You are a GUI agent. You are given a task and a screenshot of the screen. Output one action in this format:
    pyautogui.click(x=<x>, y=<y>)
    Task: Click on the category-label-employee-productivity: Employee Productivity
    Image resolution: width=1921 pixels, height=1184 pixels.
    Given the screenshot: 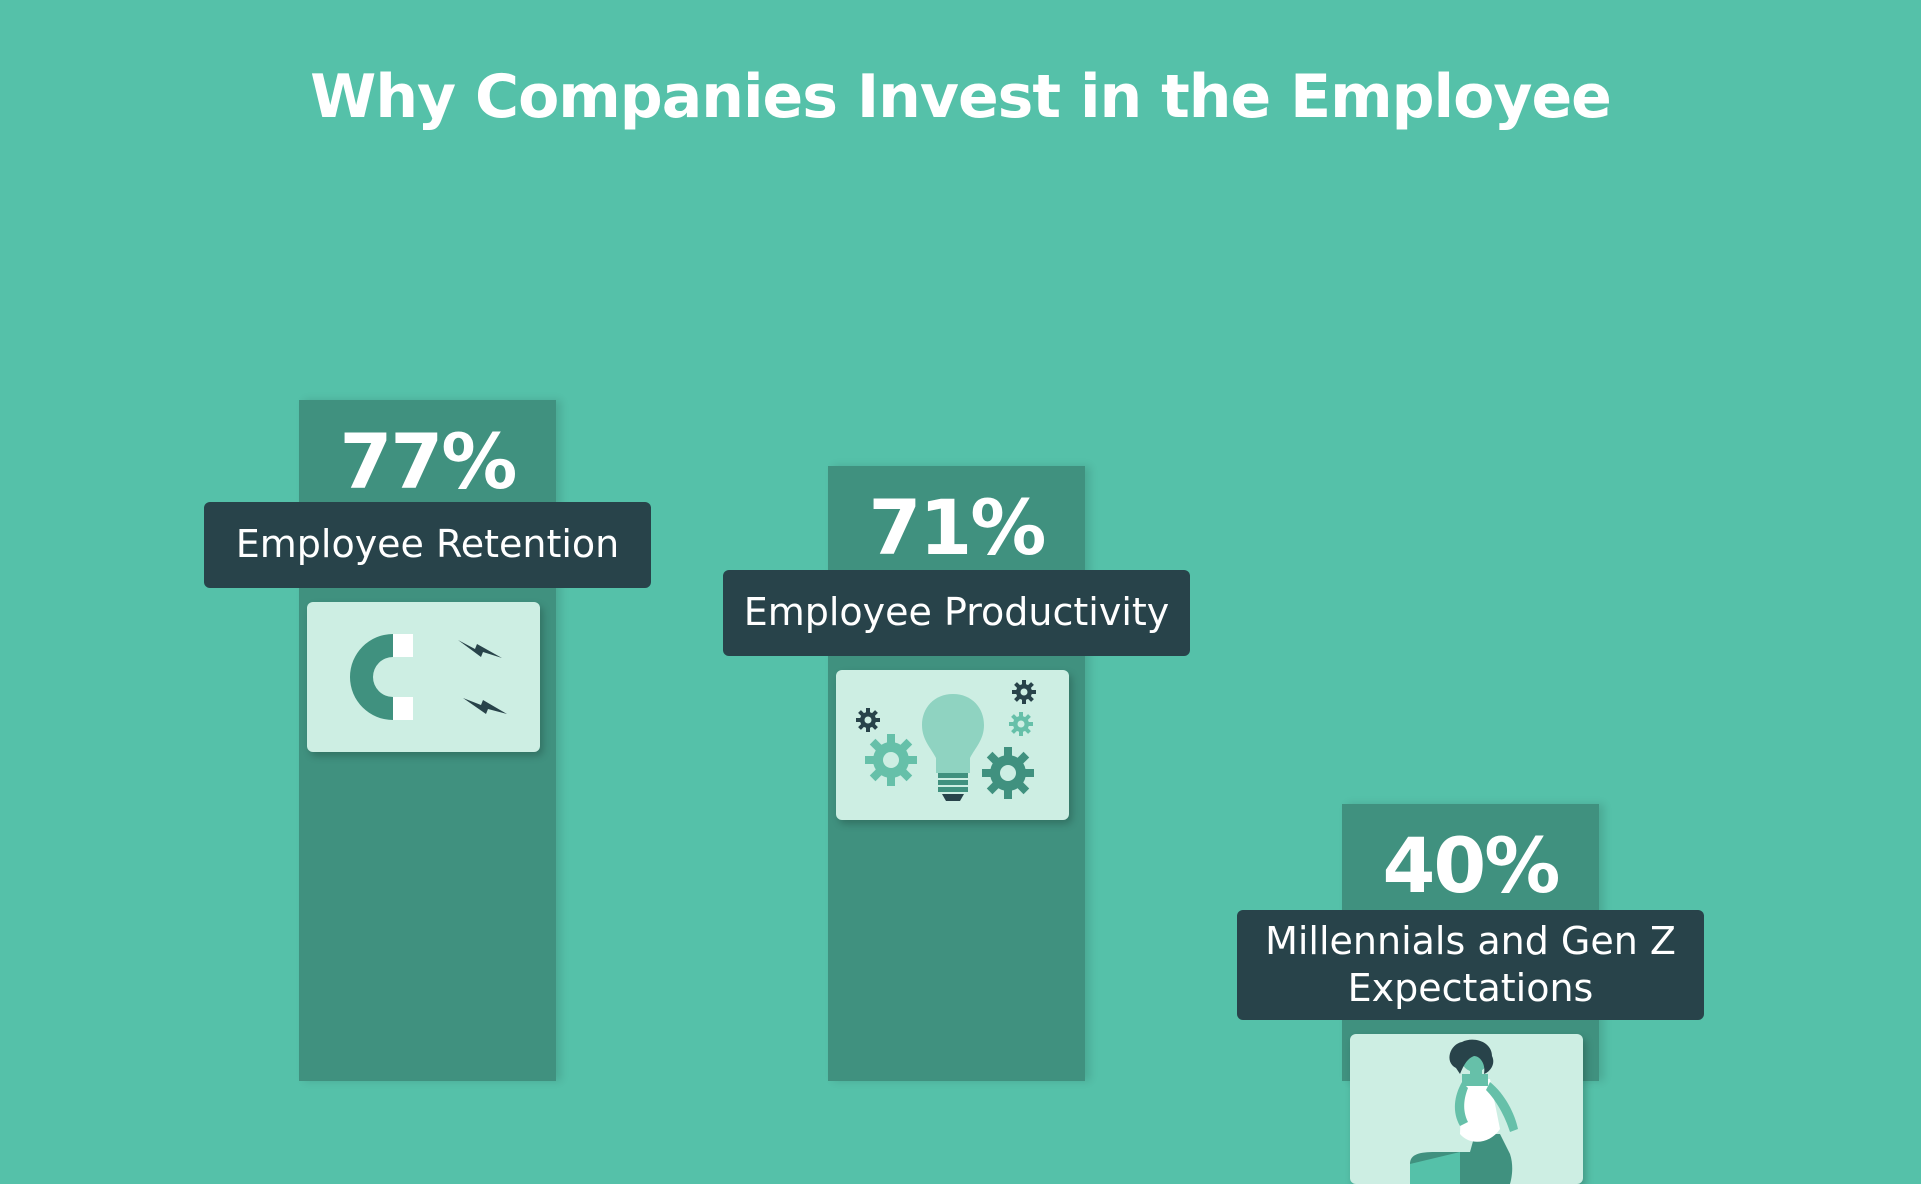 What is the action you would take?
    pyautogui.click(x=956, y=613)
    